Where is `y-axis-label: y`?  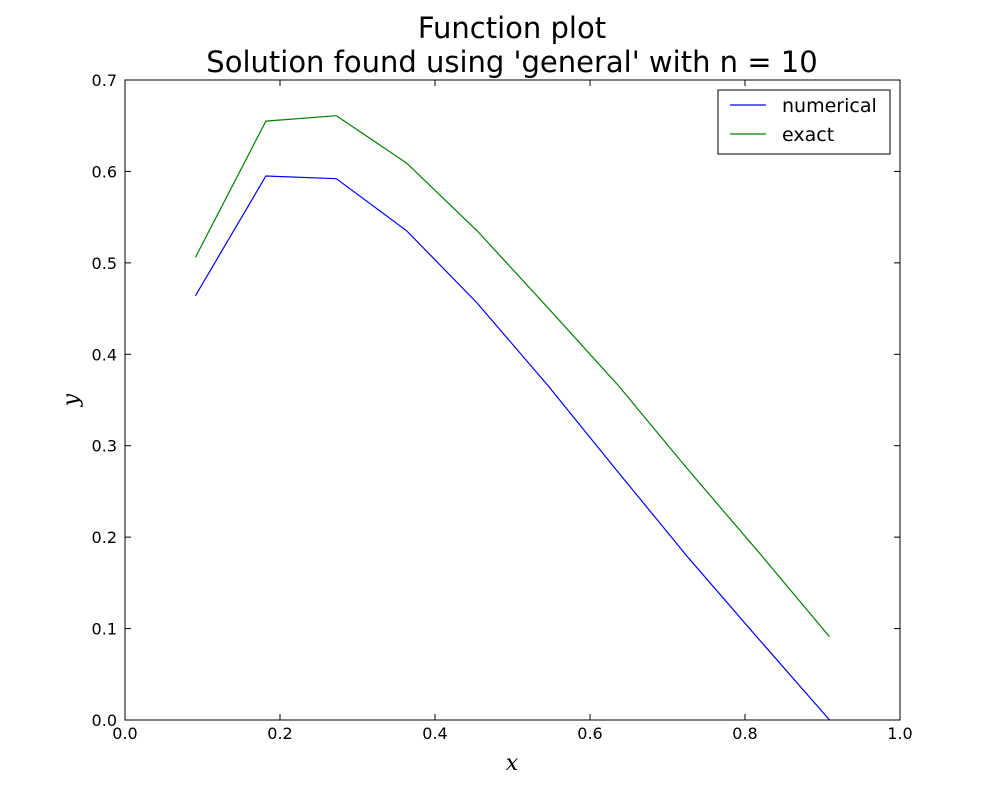
y-axis-label: y is located at coordinates (71, 400).